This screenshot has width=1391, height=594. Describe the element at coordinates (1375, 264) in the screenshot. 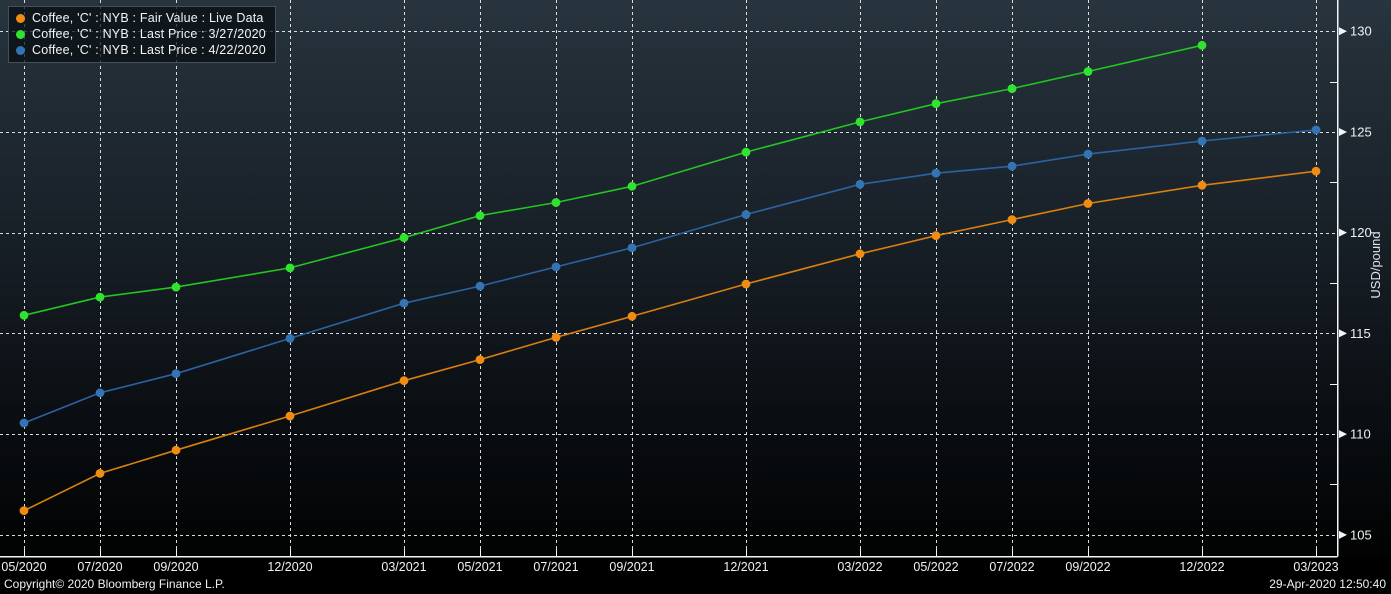

I see `y-axis-title: USD/pound` at that location.